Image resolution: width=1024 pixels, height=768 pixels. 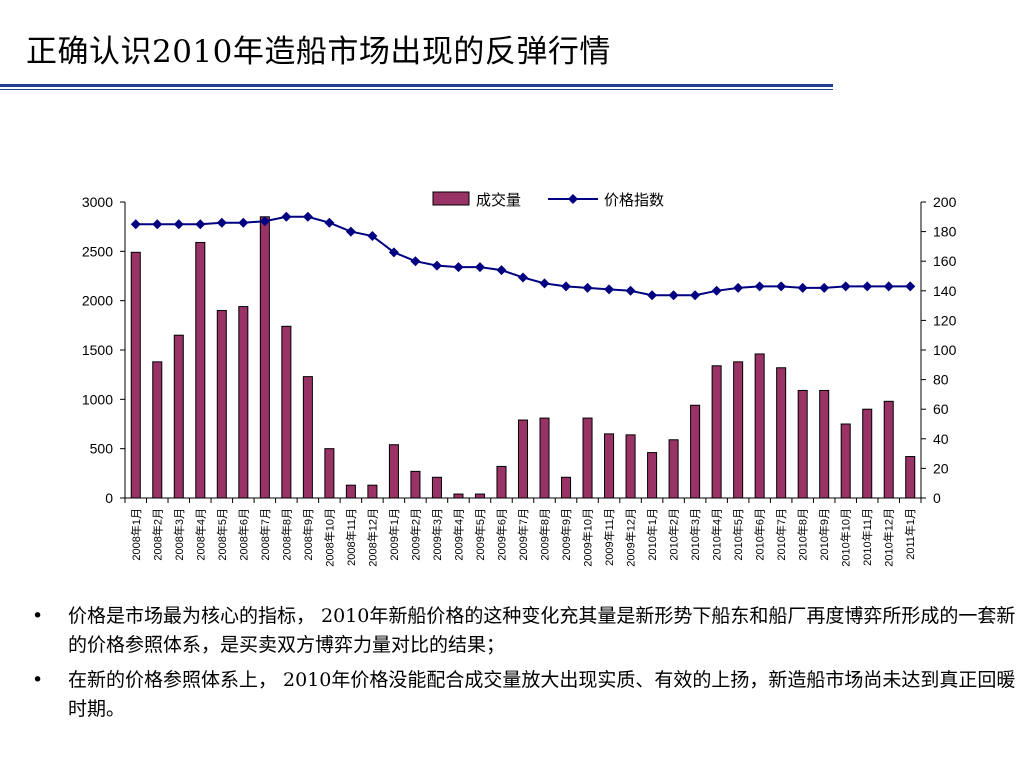 What do you see at coordinates (451, 198) in the screenshot?
I see `legend-swatch-volume` at bounding box center [451, 198].